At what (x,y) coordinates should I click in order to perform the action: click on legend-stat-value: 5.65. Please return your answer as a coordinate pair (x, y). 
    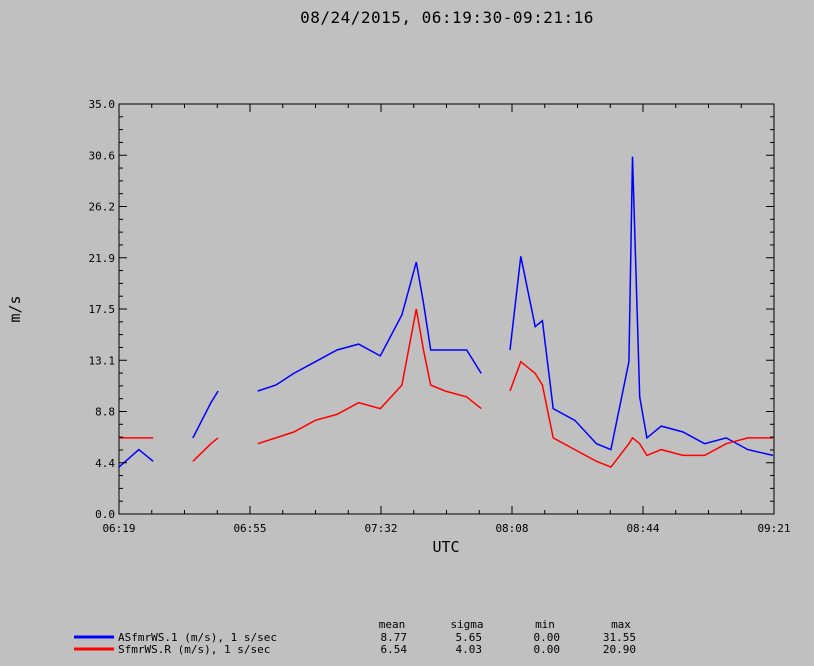
    Looking at the image, I should click on (469, 637).